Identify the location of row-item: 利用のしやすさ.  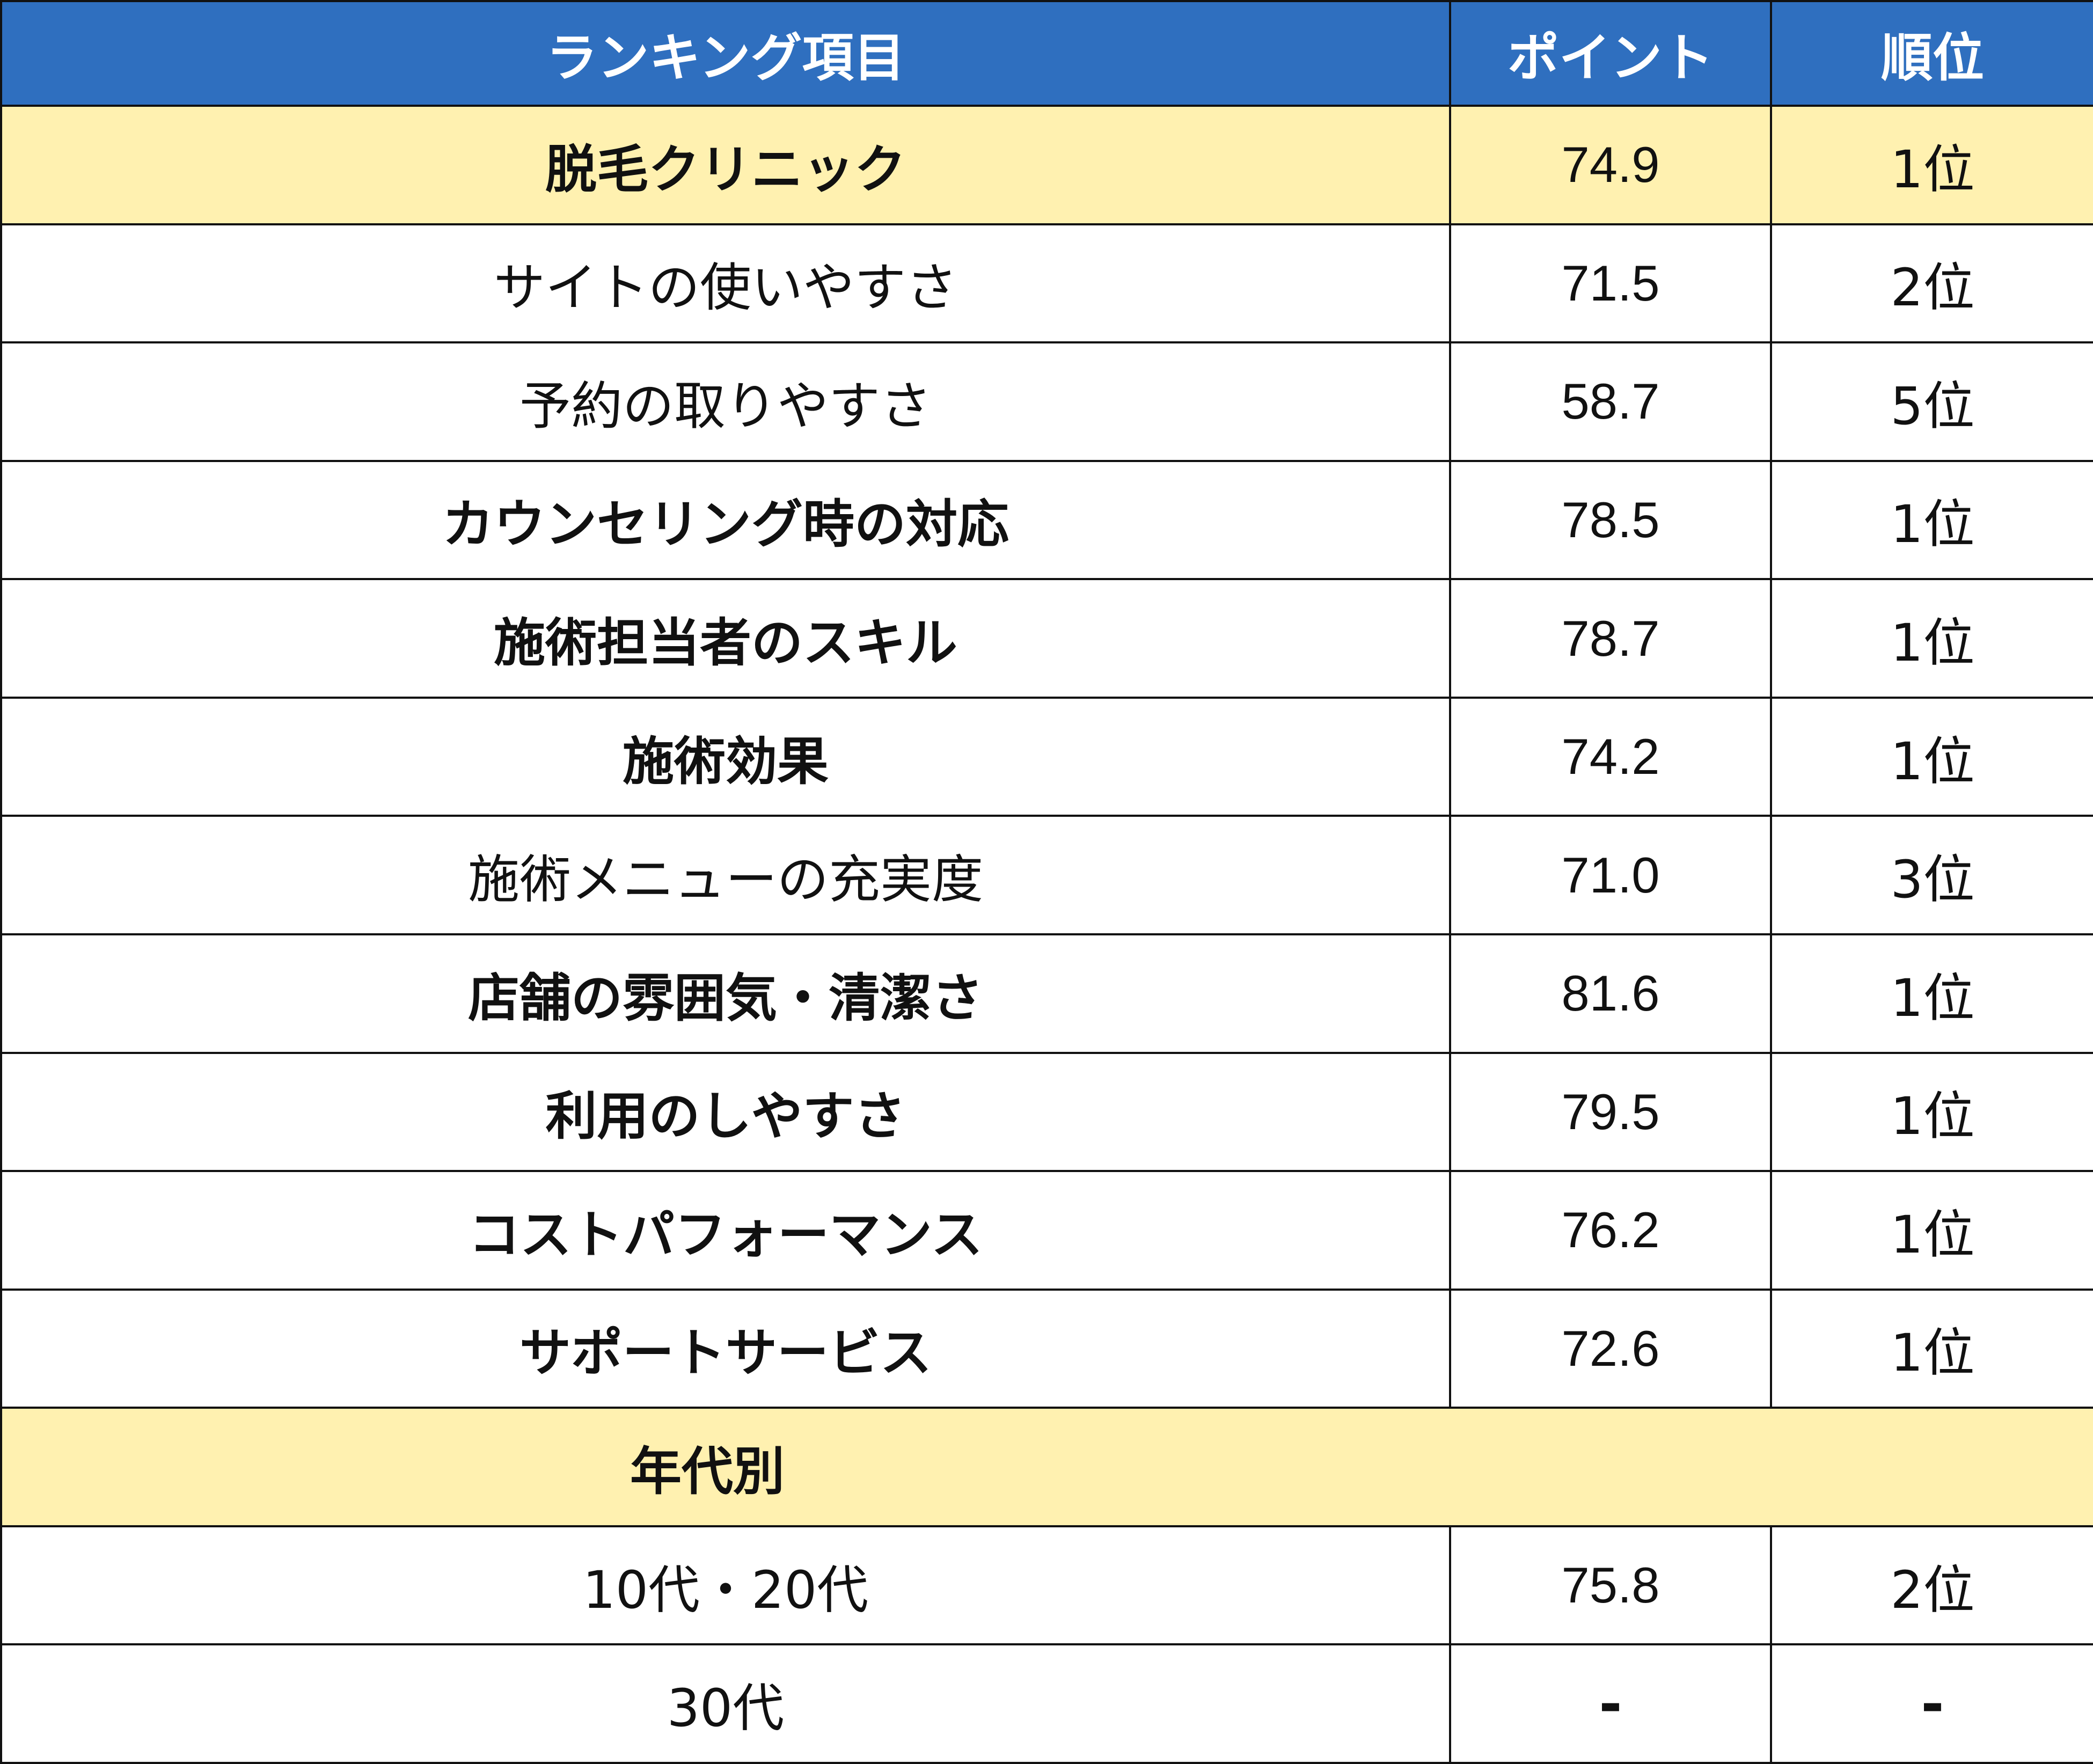
(725, 1112).